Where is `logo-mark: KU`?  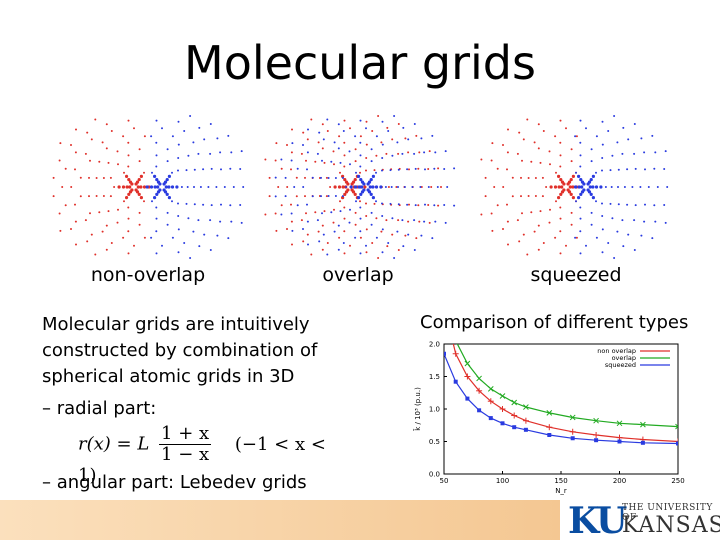
logo-mark: KU is located at coordinates (597, 521).